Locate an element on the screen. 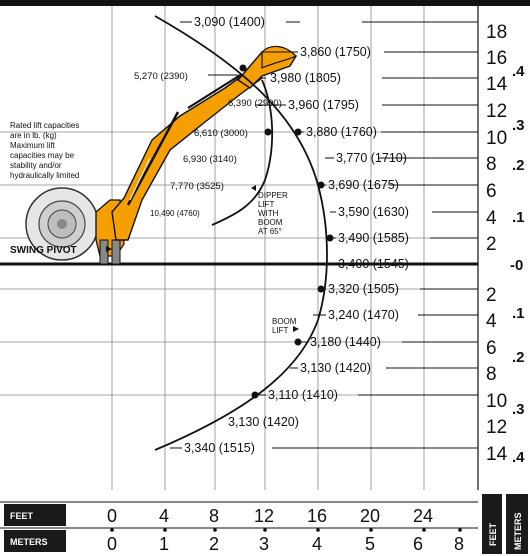 Image resolution: width=530 pixels, height=556 pixels. dipper-lift-curve is located at coordinates (242, 152).